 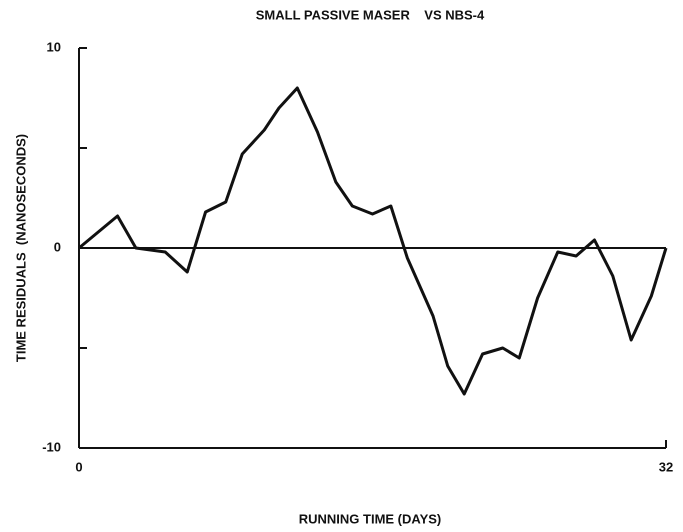 What do you see at coordinates (57, 246) in the screenshot?
I see `y-tick-label: 0` at bounding box center [57, 246].